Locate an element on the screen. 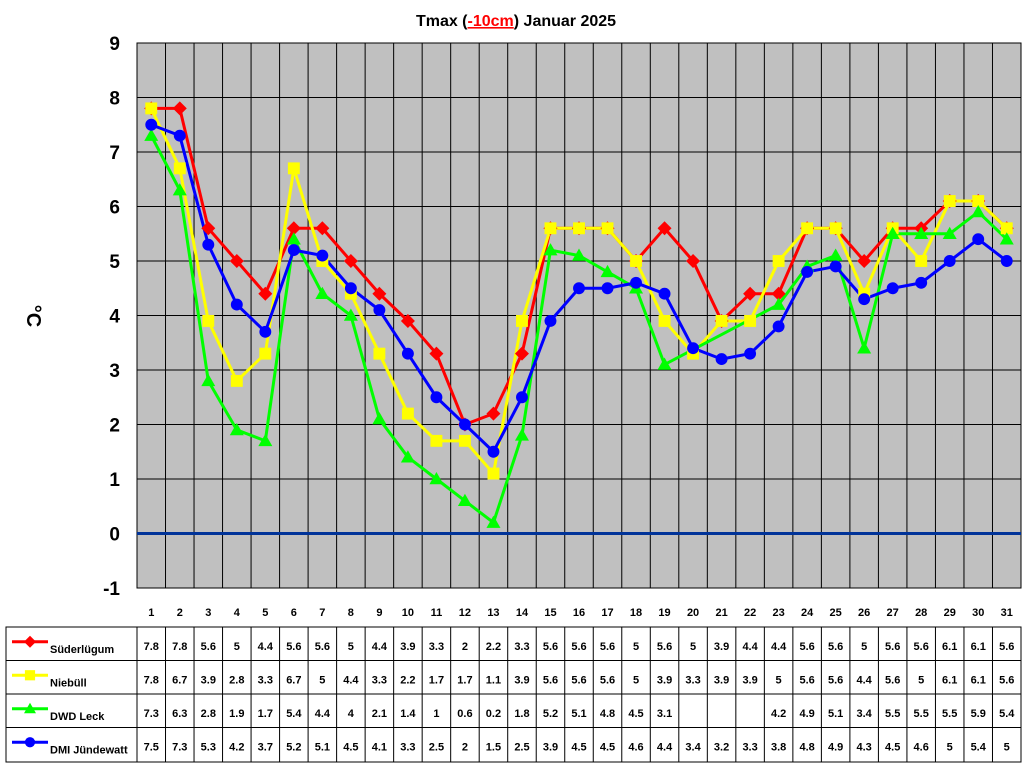  legend-label-nieb-ll: Niebüll is located at coordinates (68, 683).